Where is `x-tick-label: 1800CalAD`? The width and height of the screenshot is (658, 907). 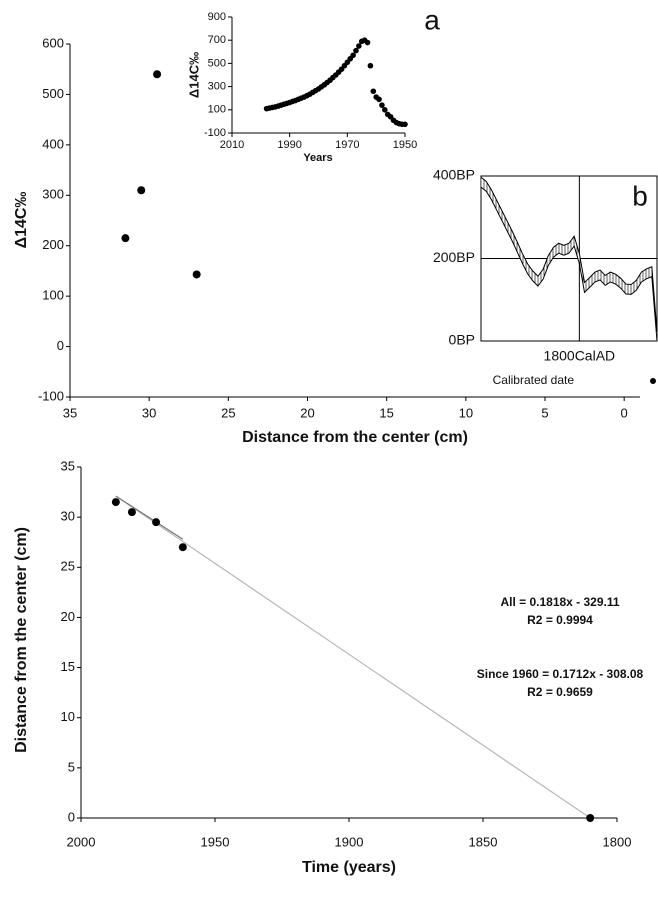 x-tick-label: 1800CalAD is located at coordinates (580, 356).